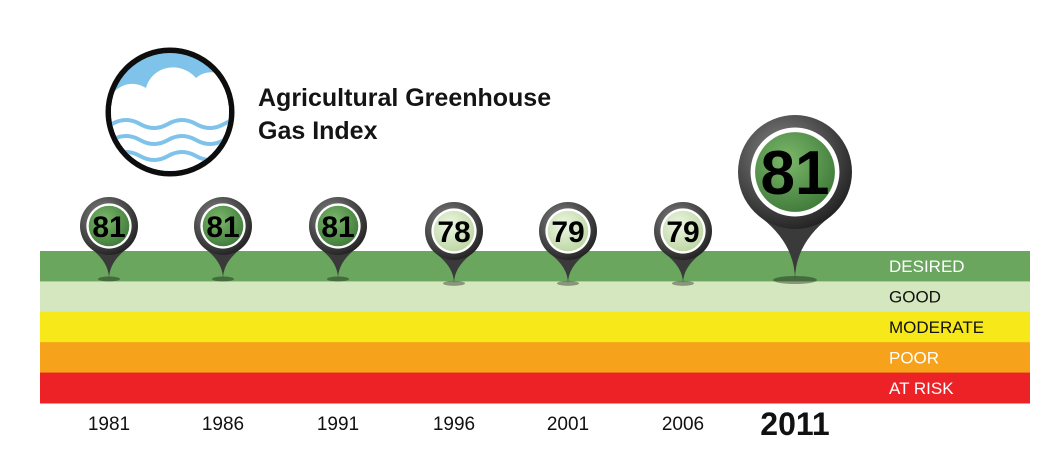 The image size is (1059, 458). I want to click on year-label: 2001, so click(568, 424).